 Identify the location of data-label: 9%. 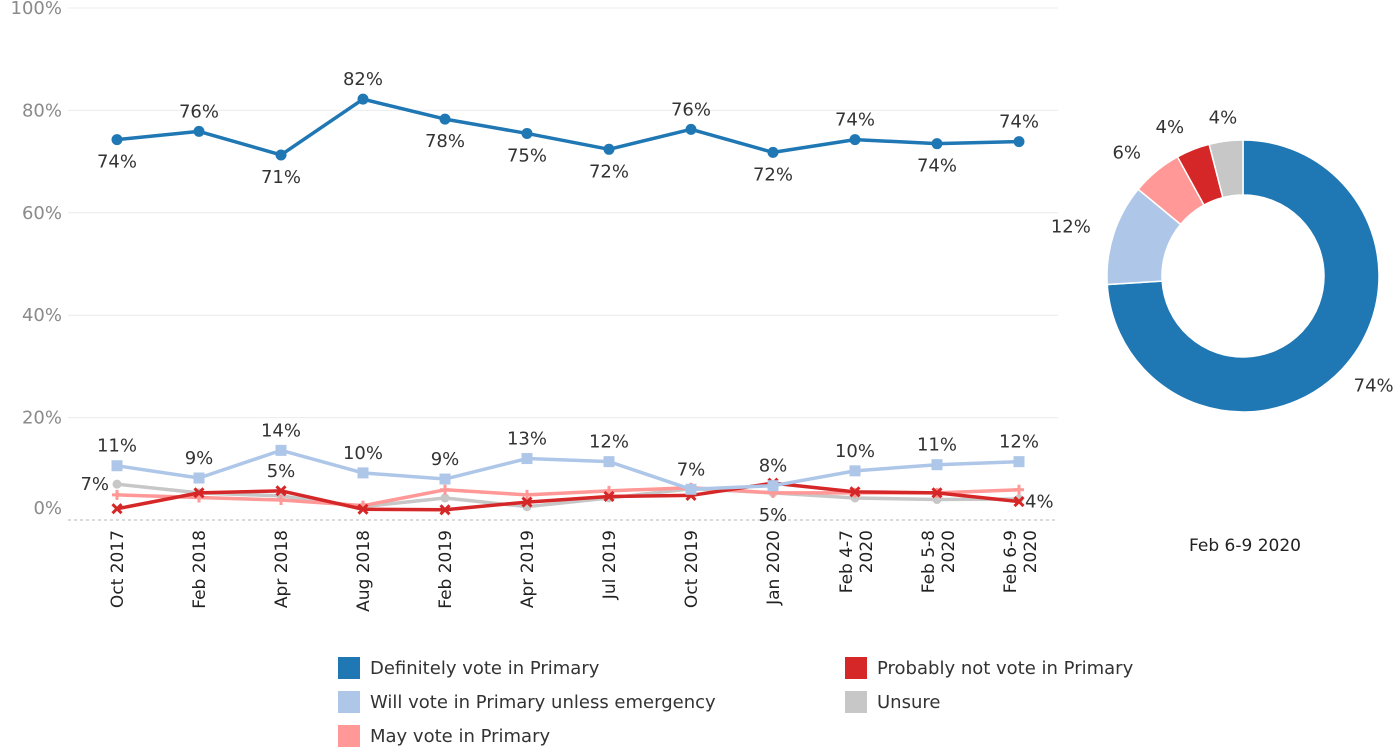
(445, 459).